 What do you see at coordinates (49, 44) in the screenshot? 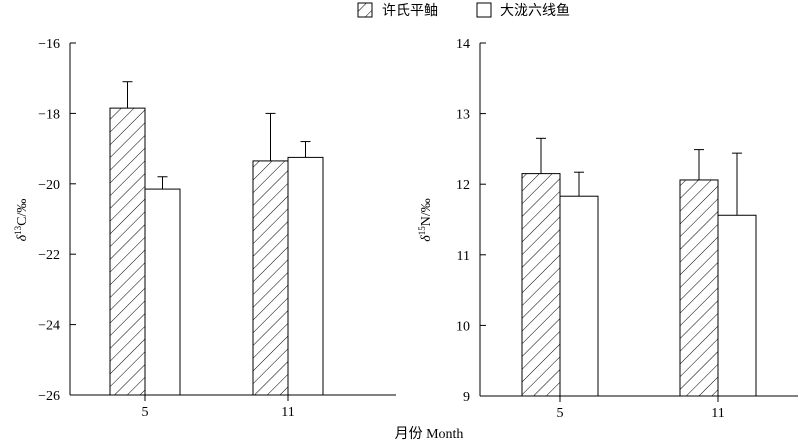
I see `y-tick-label: −16` at bounding box center [49, 44].